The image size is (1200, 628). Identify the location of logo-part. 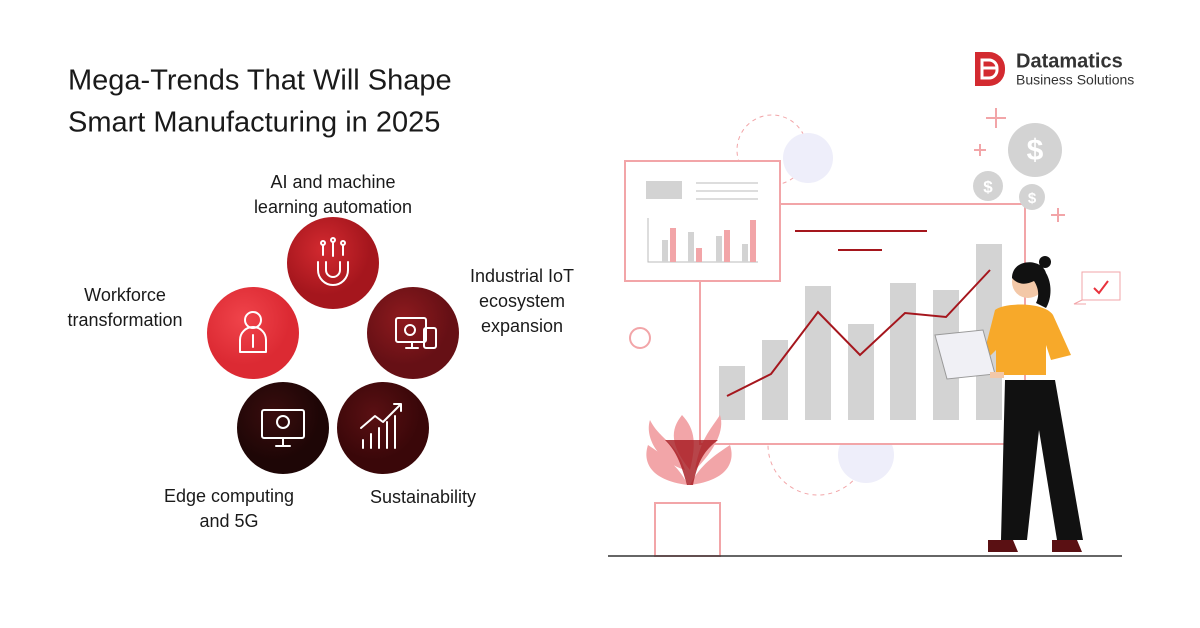
(989, 69).